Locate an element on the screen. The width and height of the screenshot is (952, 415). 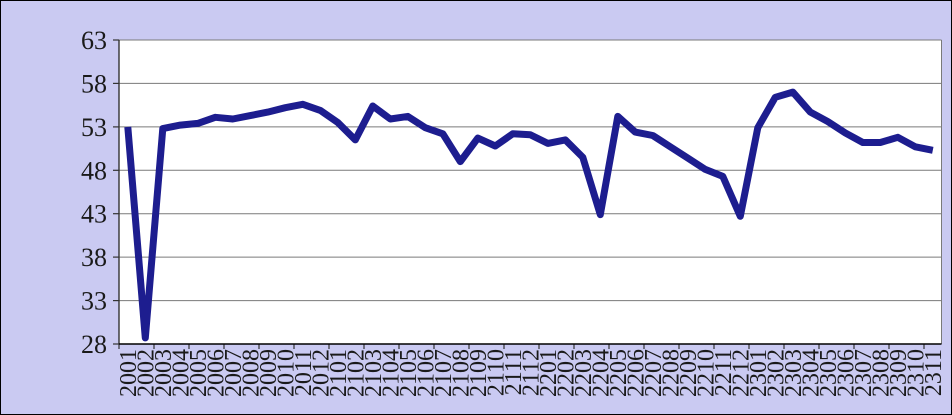
x-axis-label: 2202 is located at coordinates (566, 373).